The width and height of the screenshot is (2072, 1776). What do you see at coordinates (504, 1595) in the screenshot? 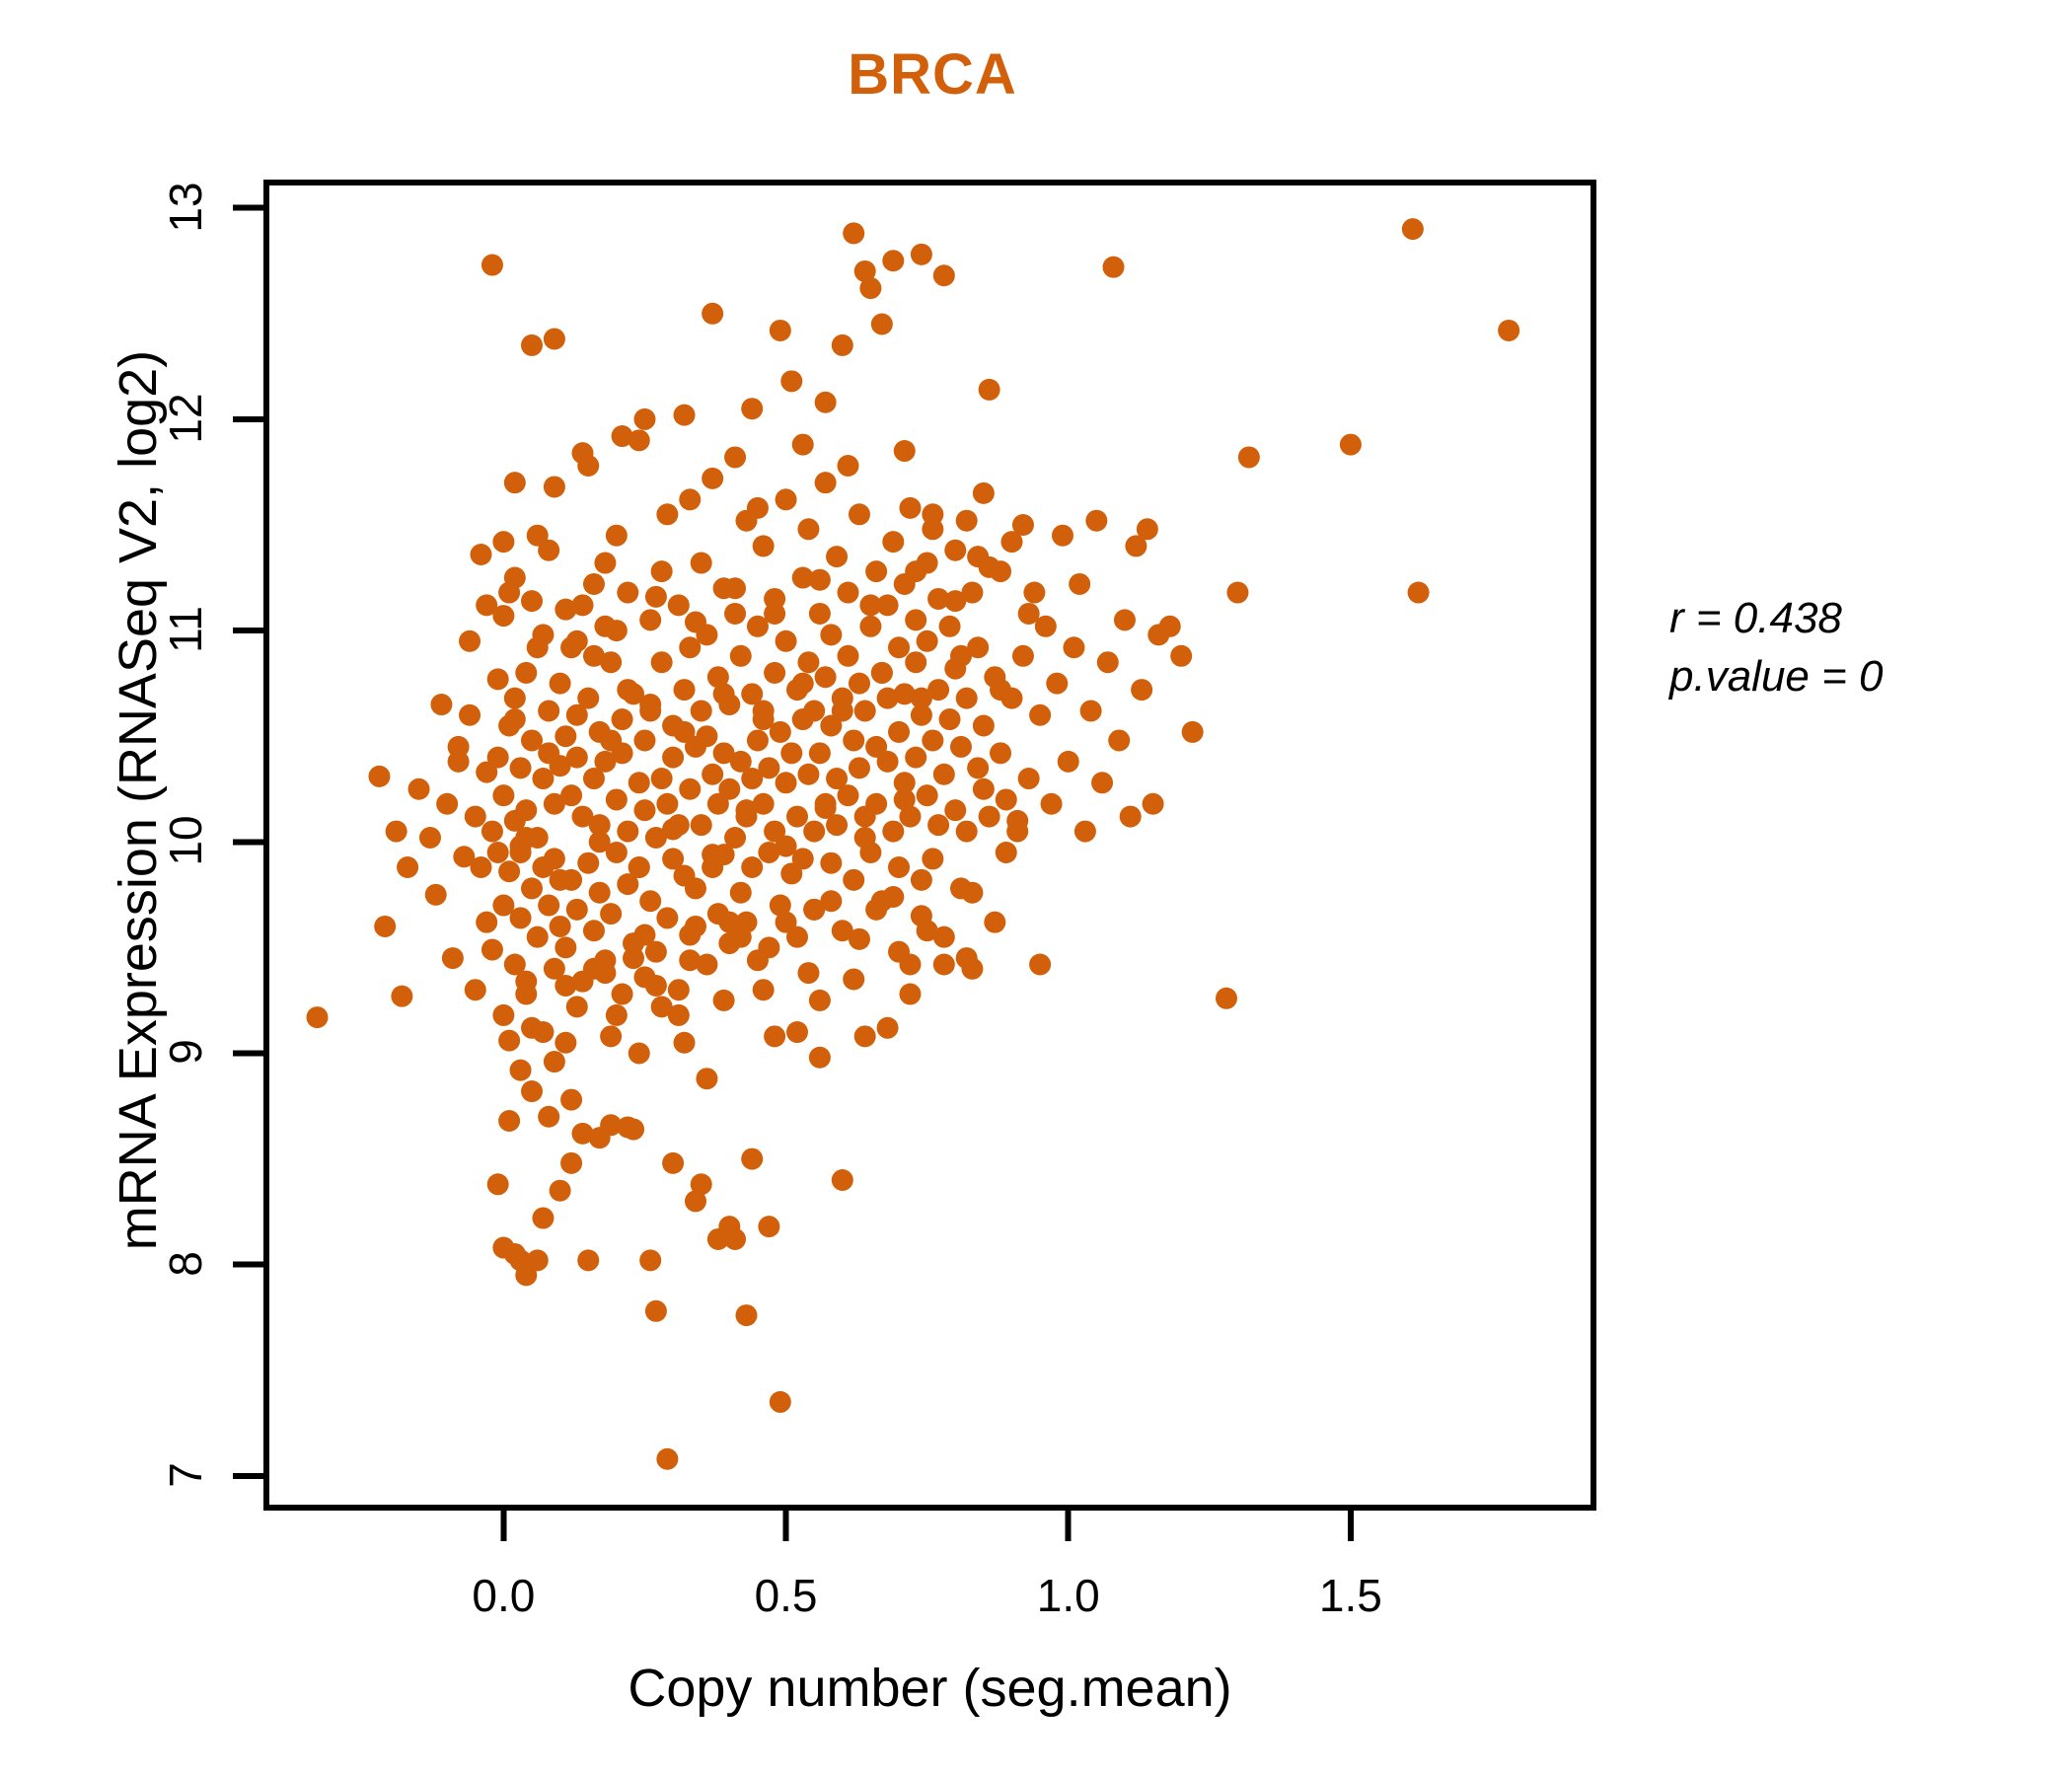
I see `x-tick-label: 0.0` at bounding box center [504, 1595].